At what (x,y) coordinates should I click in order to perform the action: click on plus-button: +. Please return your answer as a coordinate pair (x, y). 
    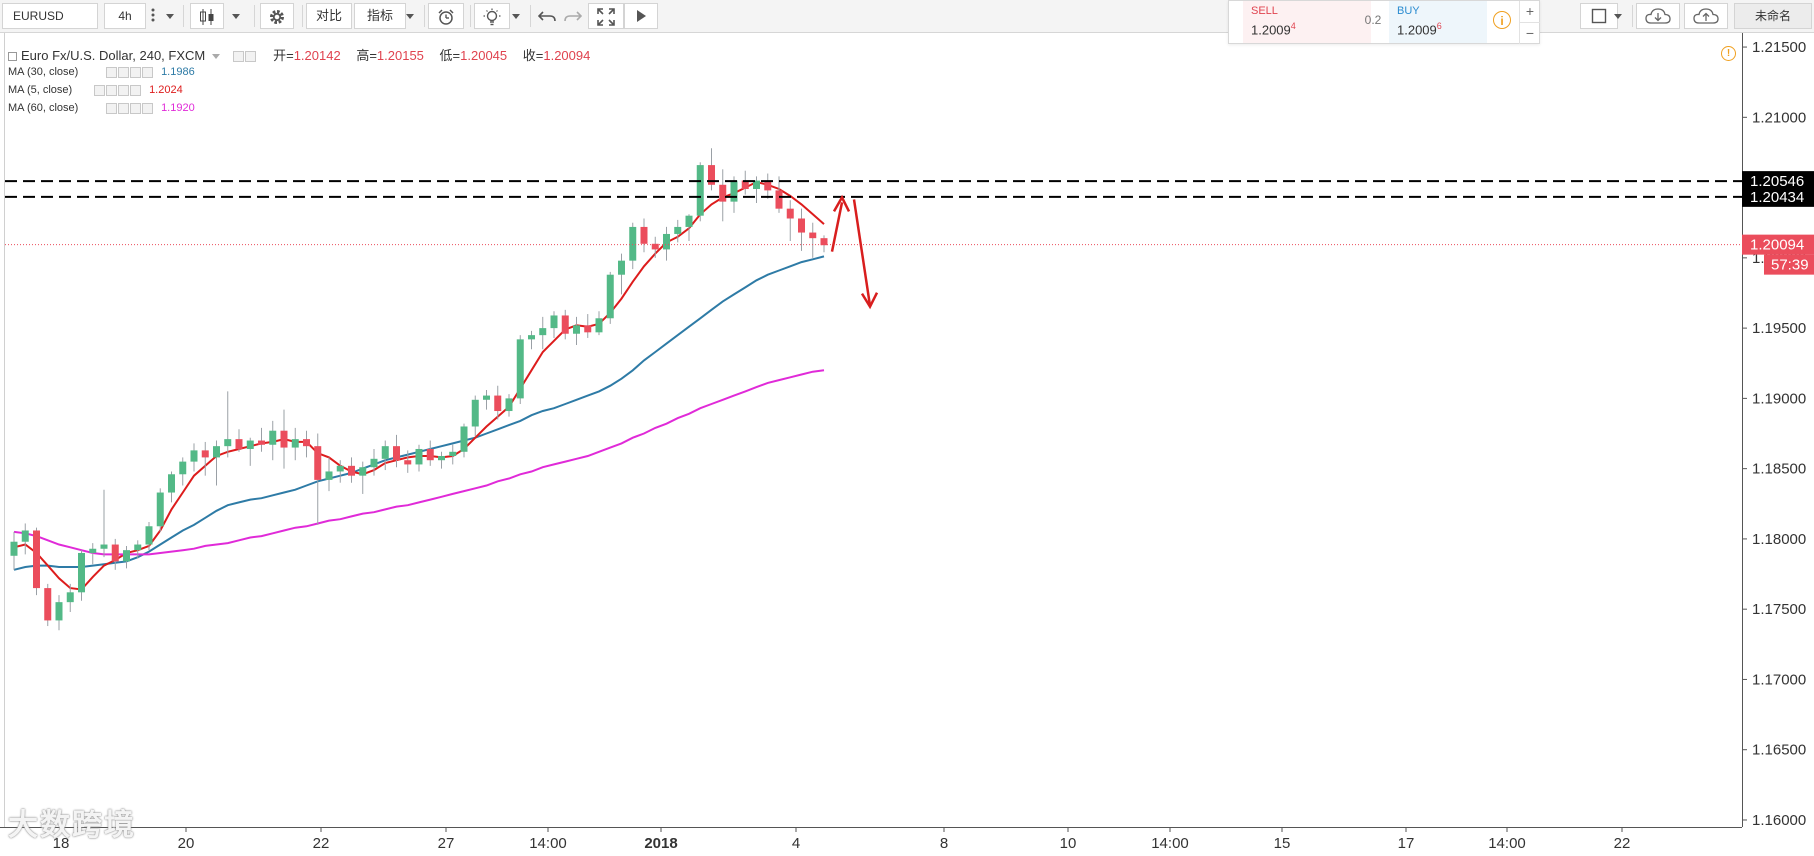
    Looking at the image, I should click on (1529, 11).